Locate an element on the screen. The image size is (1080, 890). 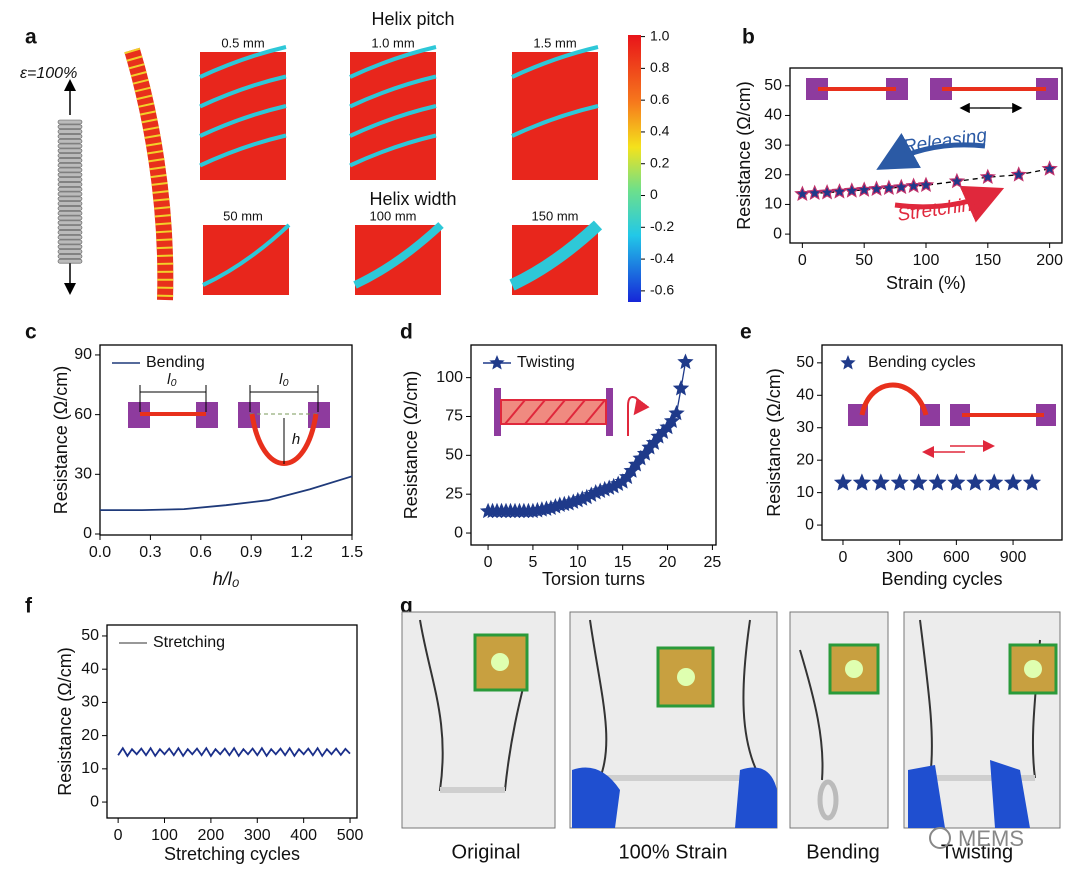
inset-e is located at coordinates (952, 420).